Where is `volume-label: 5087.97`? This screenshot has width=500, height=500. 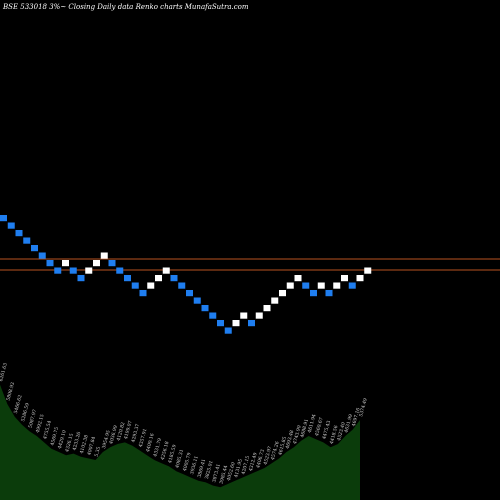 volume-label: 5087.97 is located at coordinates (33, 419).